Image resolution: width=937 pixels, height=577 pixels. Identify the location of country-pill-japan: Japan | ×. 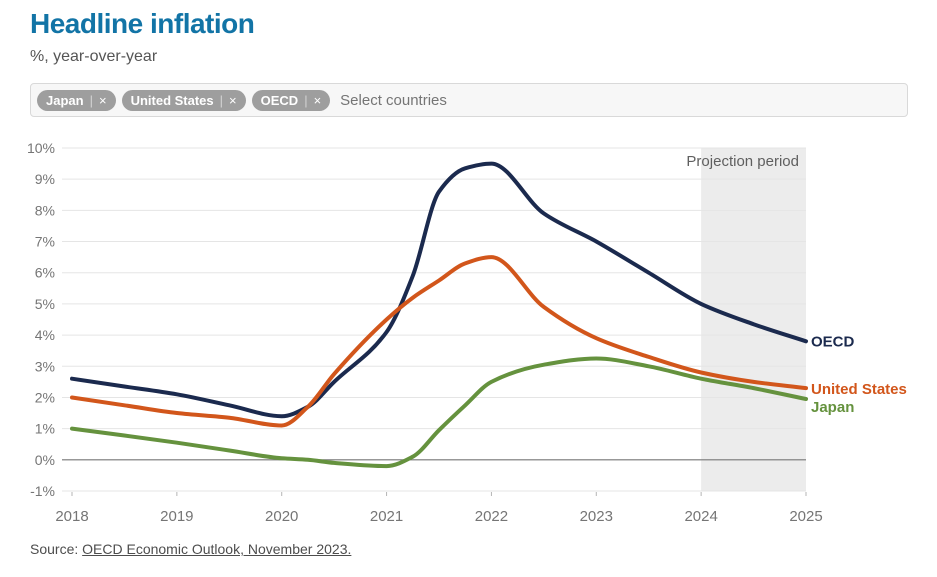
(76, 100).